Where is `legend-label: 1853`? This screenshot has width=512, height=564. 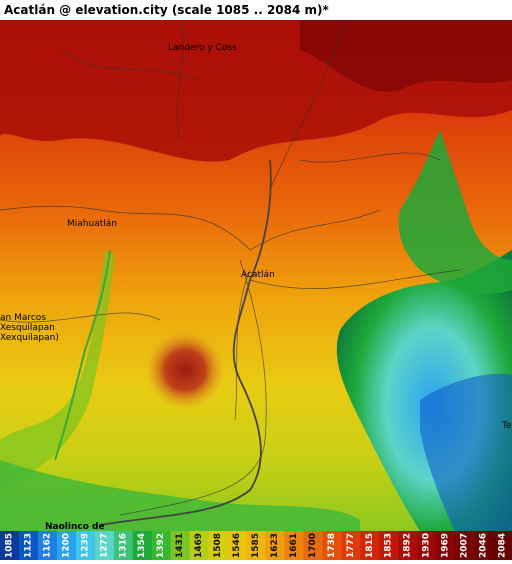 legend-label: 1853 is located at coordinates (389, 545).